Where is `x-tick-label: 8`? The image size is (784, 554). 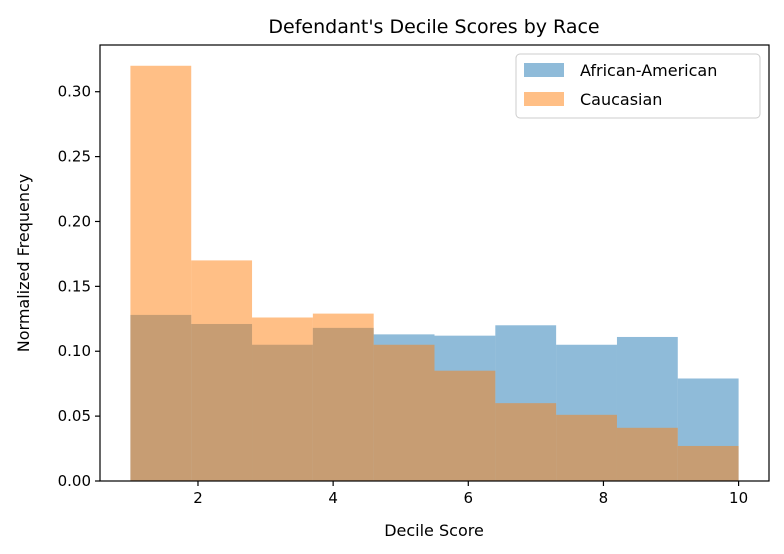
x-tick-label: 8 is located at coordinates (604, 498).